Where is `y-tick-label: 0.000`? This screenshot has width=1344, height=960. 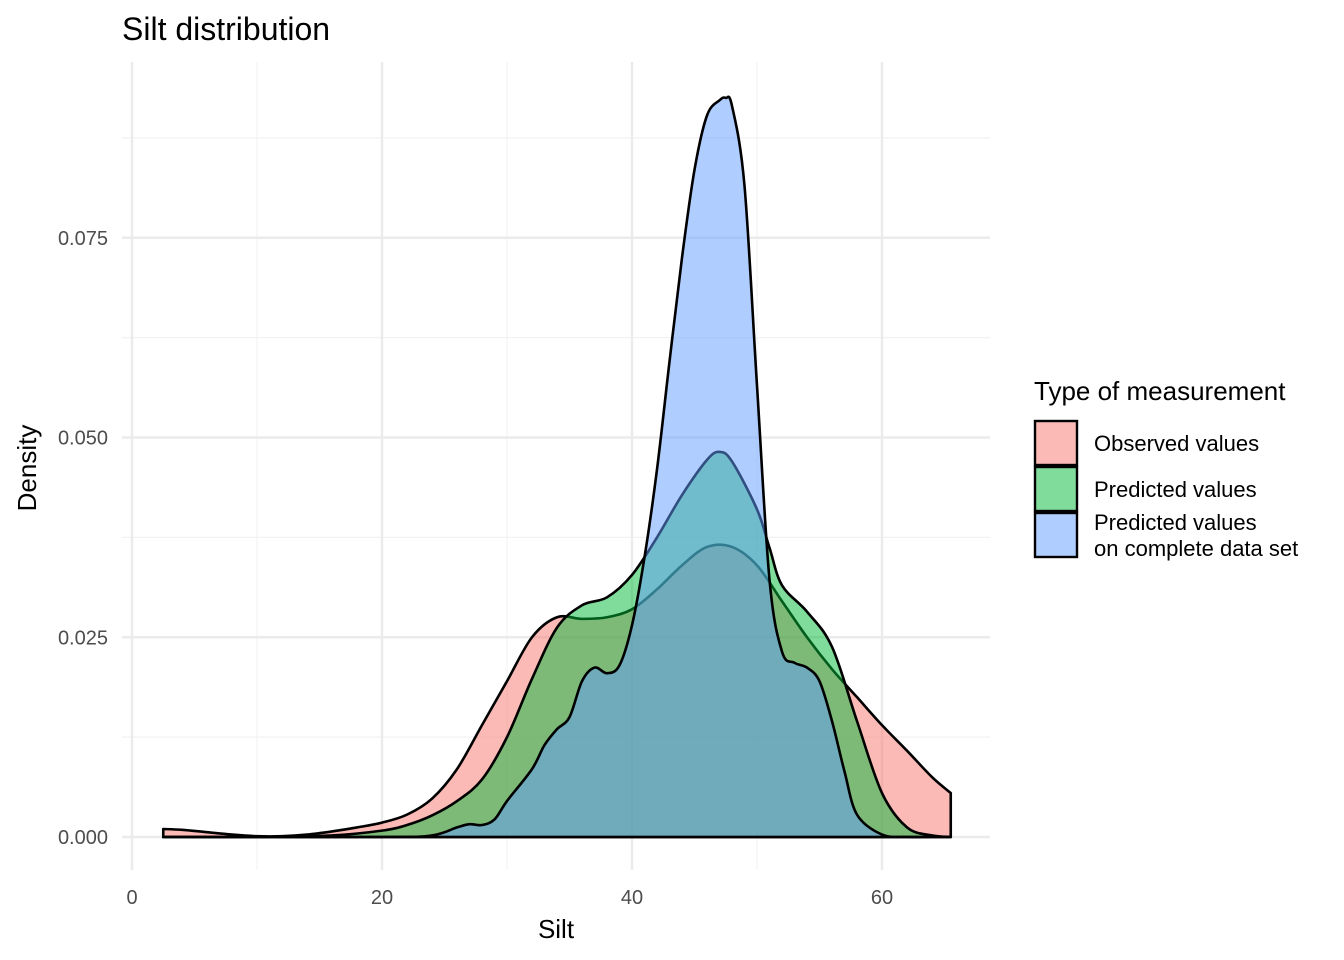 y-tick-label: 0.000 is located at coordinates (83, 838).